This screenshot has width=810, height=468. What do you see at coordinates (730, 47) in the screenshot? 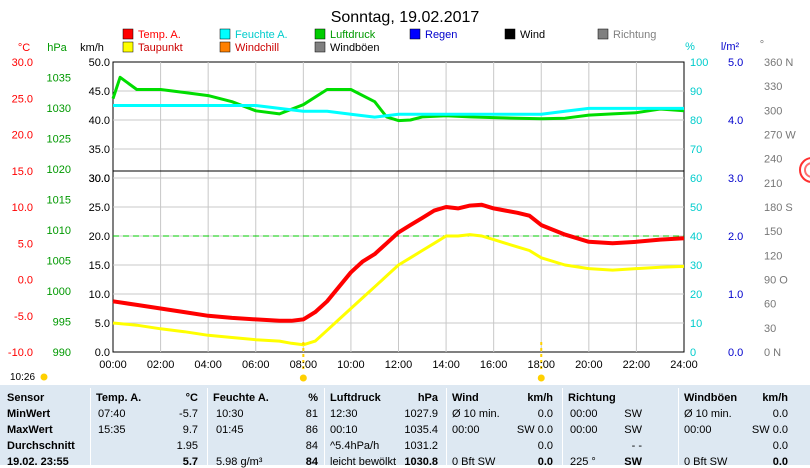
I see `rain-unit-label: l/m²` at bounding box center [730, 47].